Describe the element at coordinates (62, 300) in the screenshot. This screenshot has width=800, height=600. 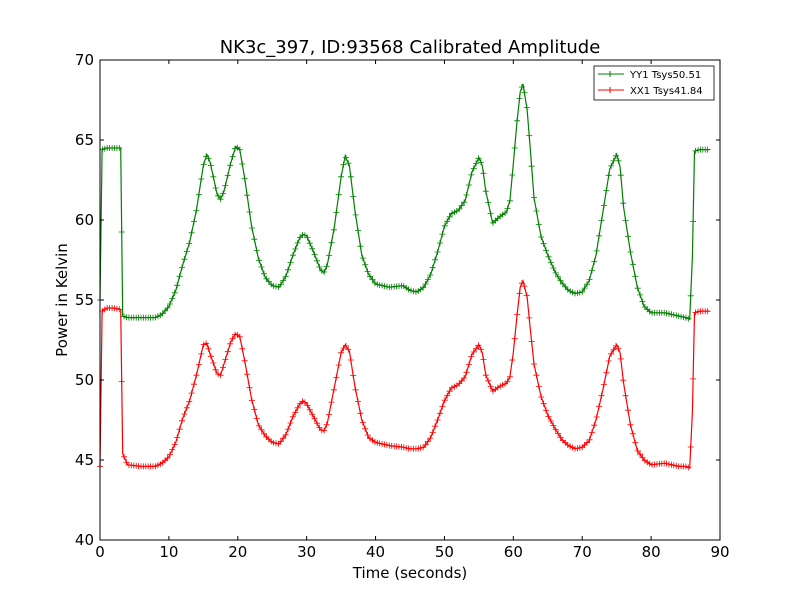
I see `y-axis-label: Power in Kelvin` at that location.